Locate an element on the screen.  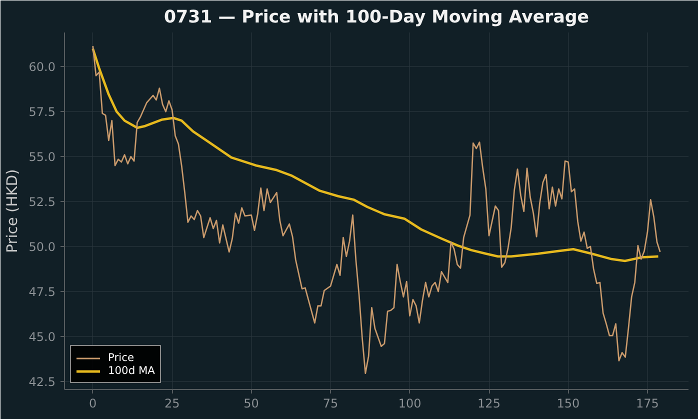
y-tick-label: 47.5 is located at coordinates (42, 291).